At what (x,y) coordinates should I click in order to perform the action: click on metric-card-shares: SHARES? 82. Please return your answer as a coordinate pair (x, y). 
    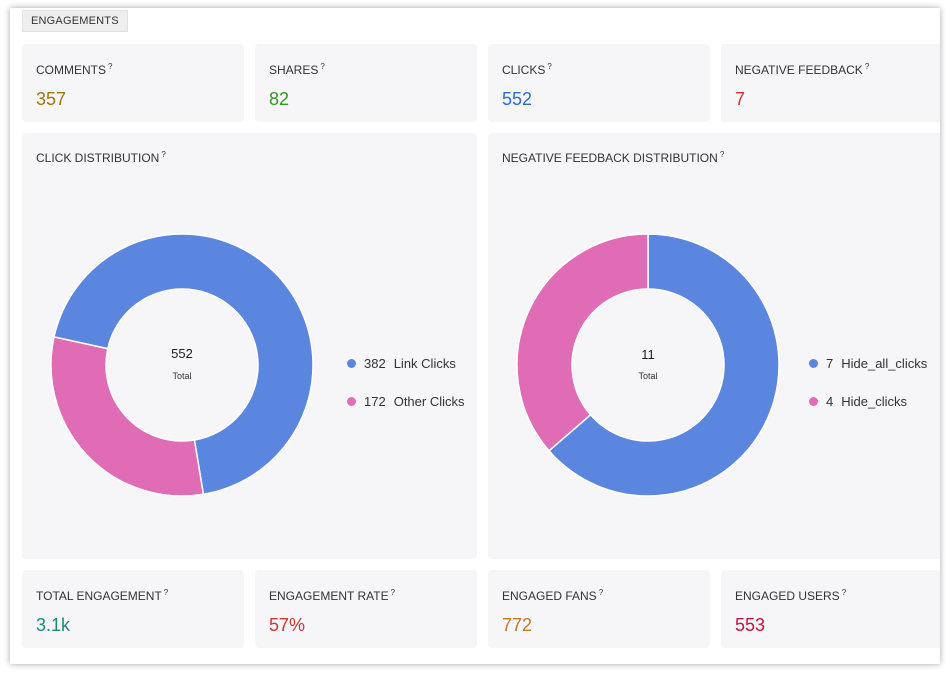
    Looking at the image, I should click on (366, 83).